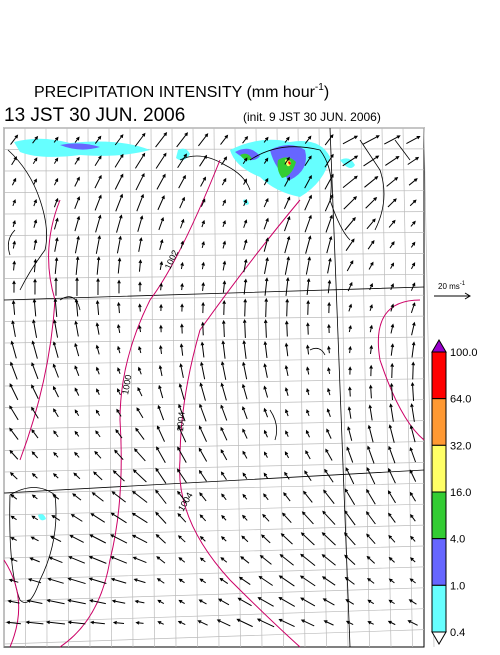  Describe the element at coordinates (460, 493) in the screenshot. I see `colorbar-label: 16.0` at that location.